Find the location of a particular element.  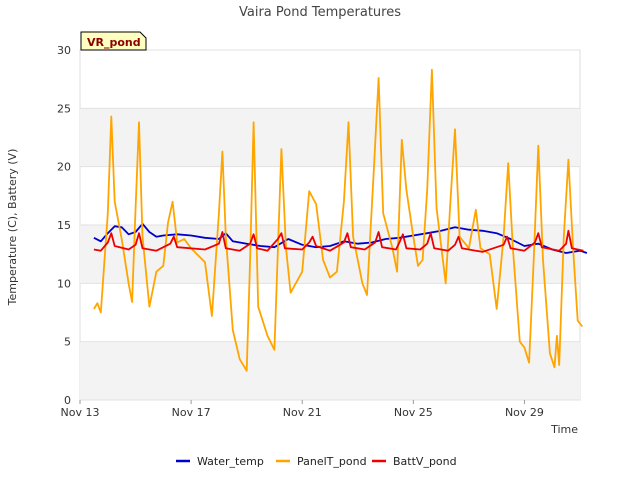

y-tick-label: 15 is located at coordinates (64, 225).